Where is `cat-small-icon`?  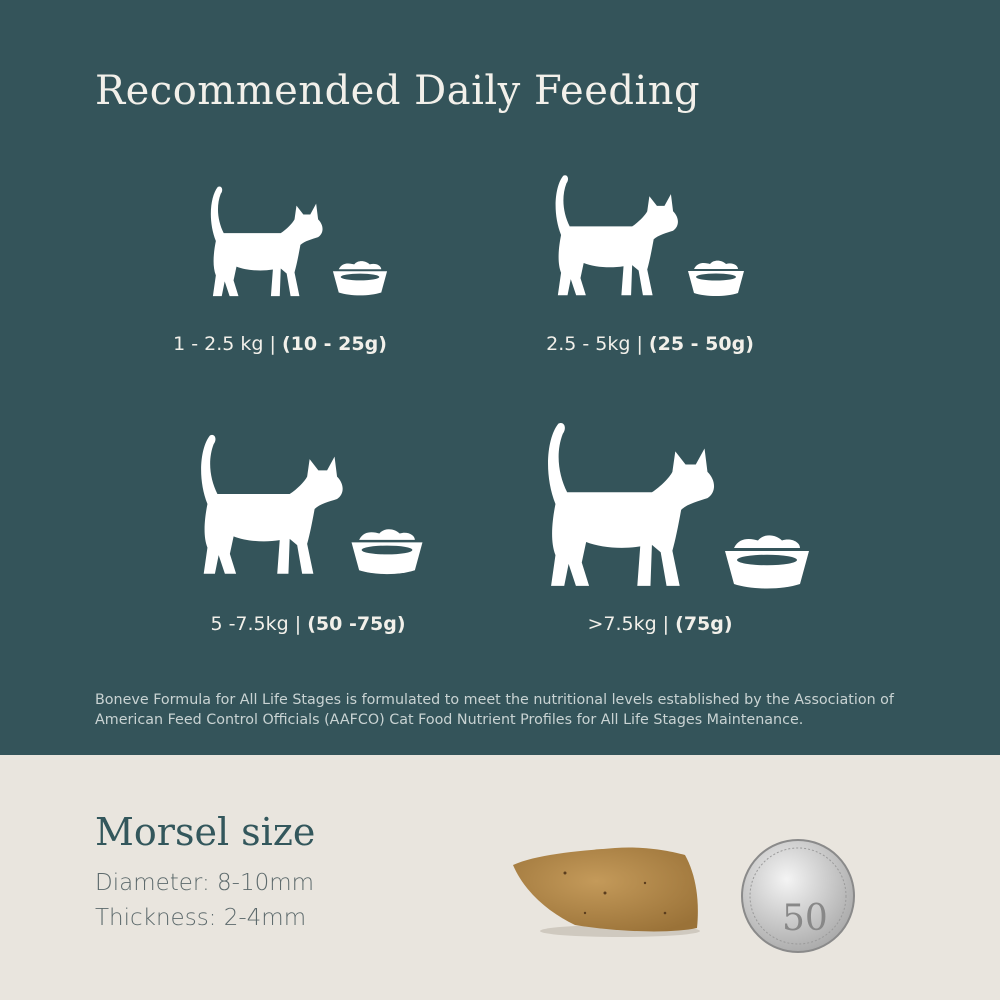 cat-small-icon is located at coordinates (266, 241).